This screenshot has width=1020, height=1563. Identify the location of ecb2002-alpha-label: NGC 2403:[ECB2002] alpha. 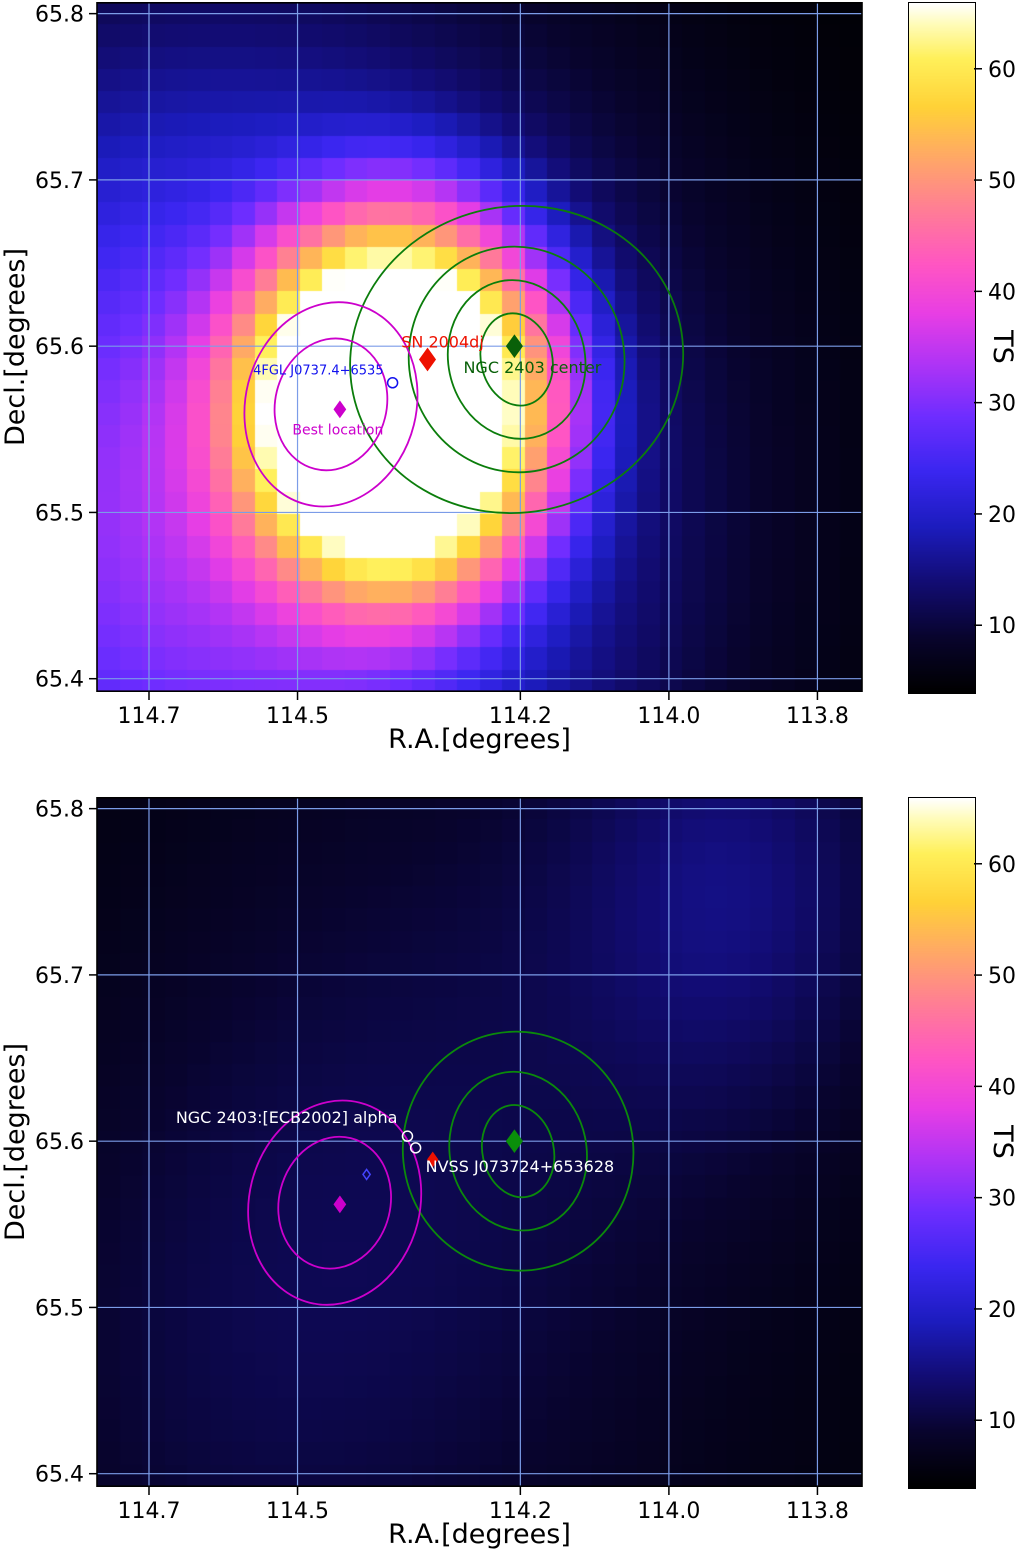
(287, 1117).